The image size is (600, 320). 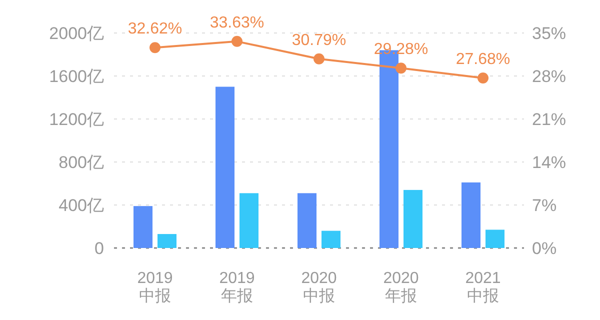 I want to click on y2-tick-label: 14%, so click(x=549, y=162).